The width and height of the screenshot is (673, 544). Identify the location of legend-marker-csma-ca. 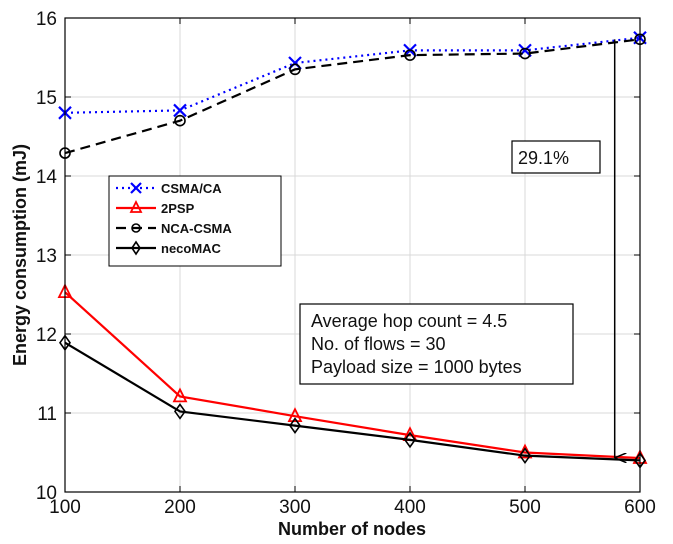
(136, 188).